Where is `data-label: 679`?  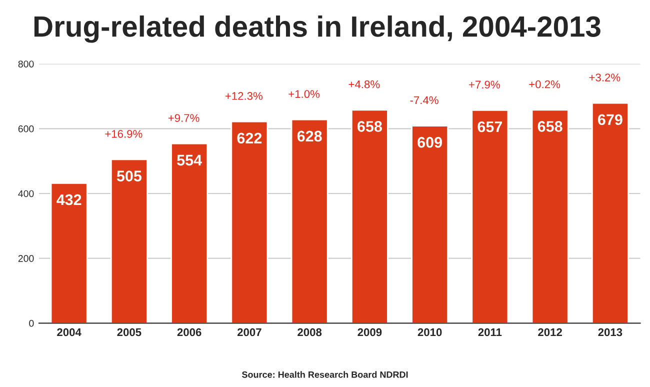 data-label: 679 is located at coordinates (610, 120).